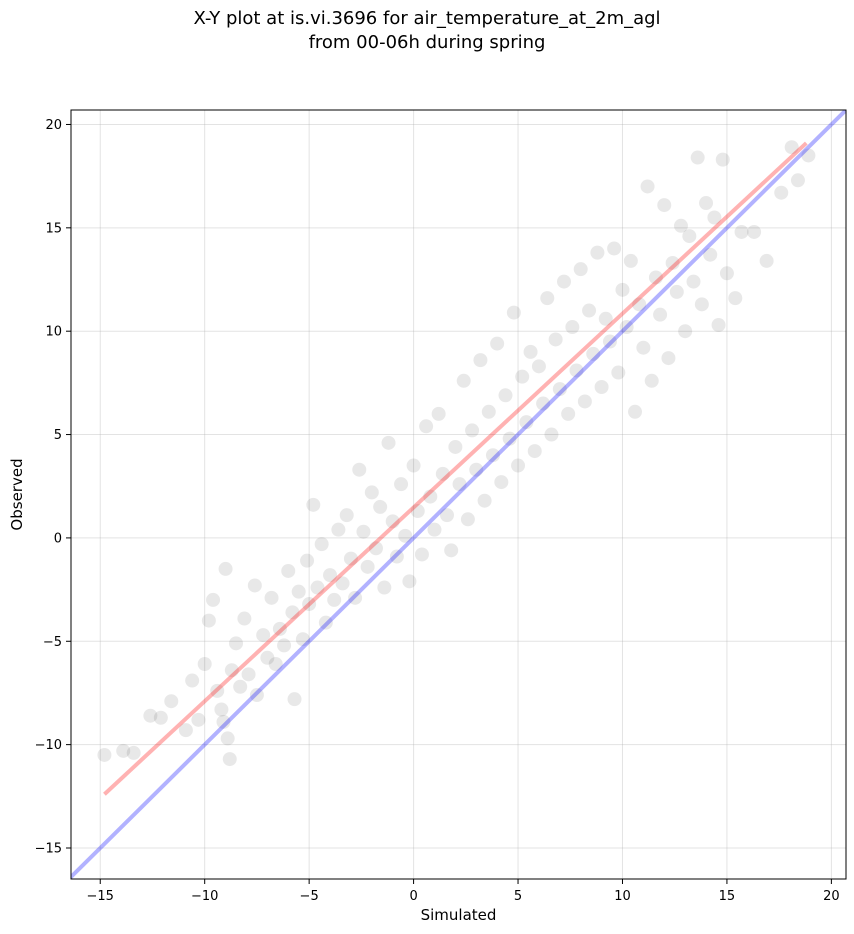 This screenshot has height=934, width=854. Describe the element at coordinates (100, 896) in the screenshot. I see `x-tick-label-0: −15` at that location.